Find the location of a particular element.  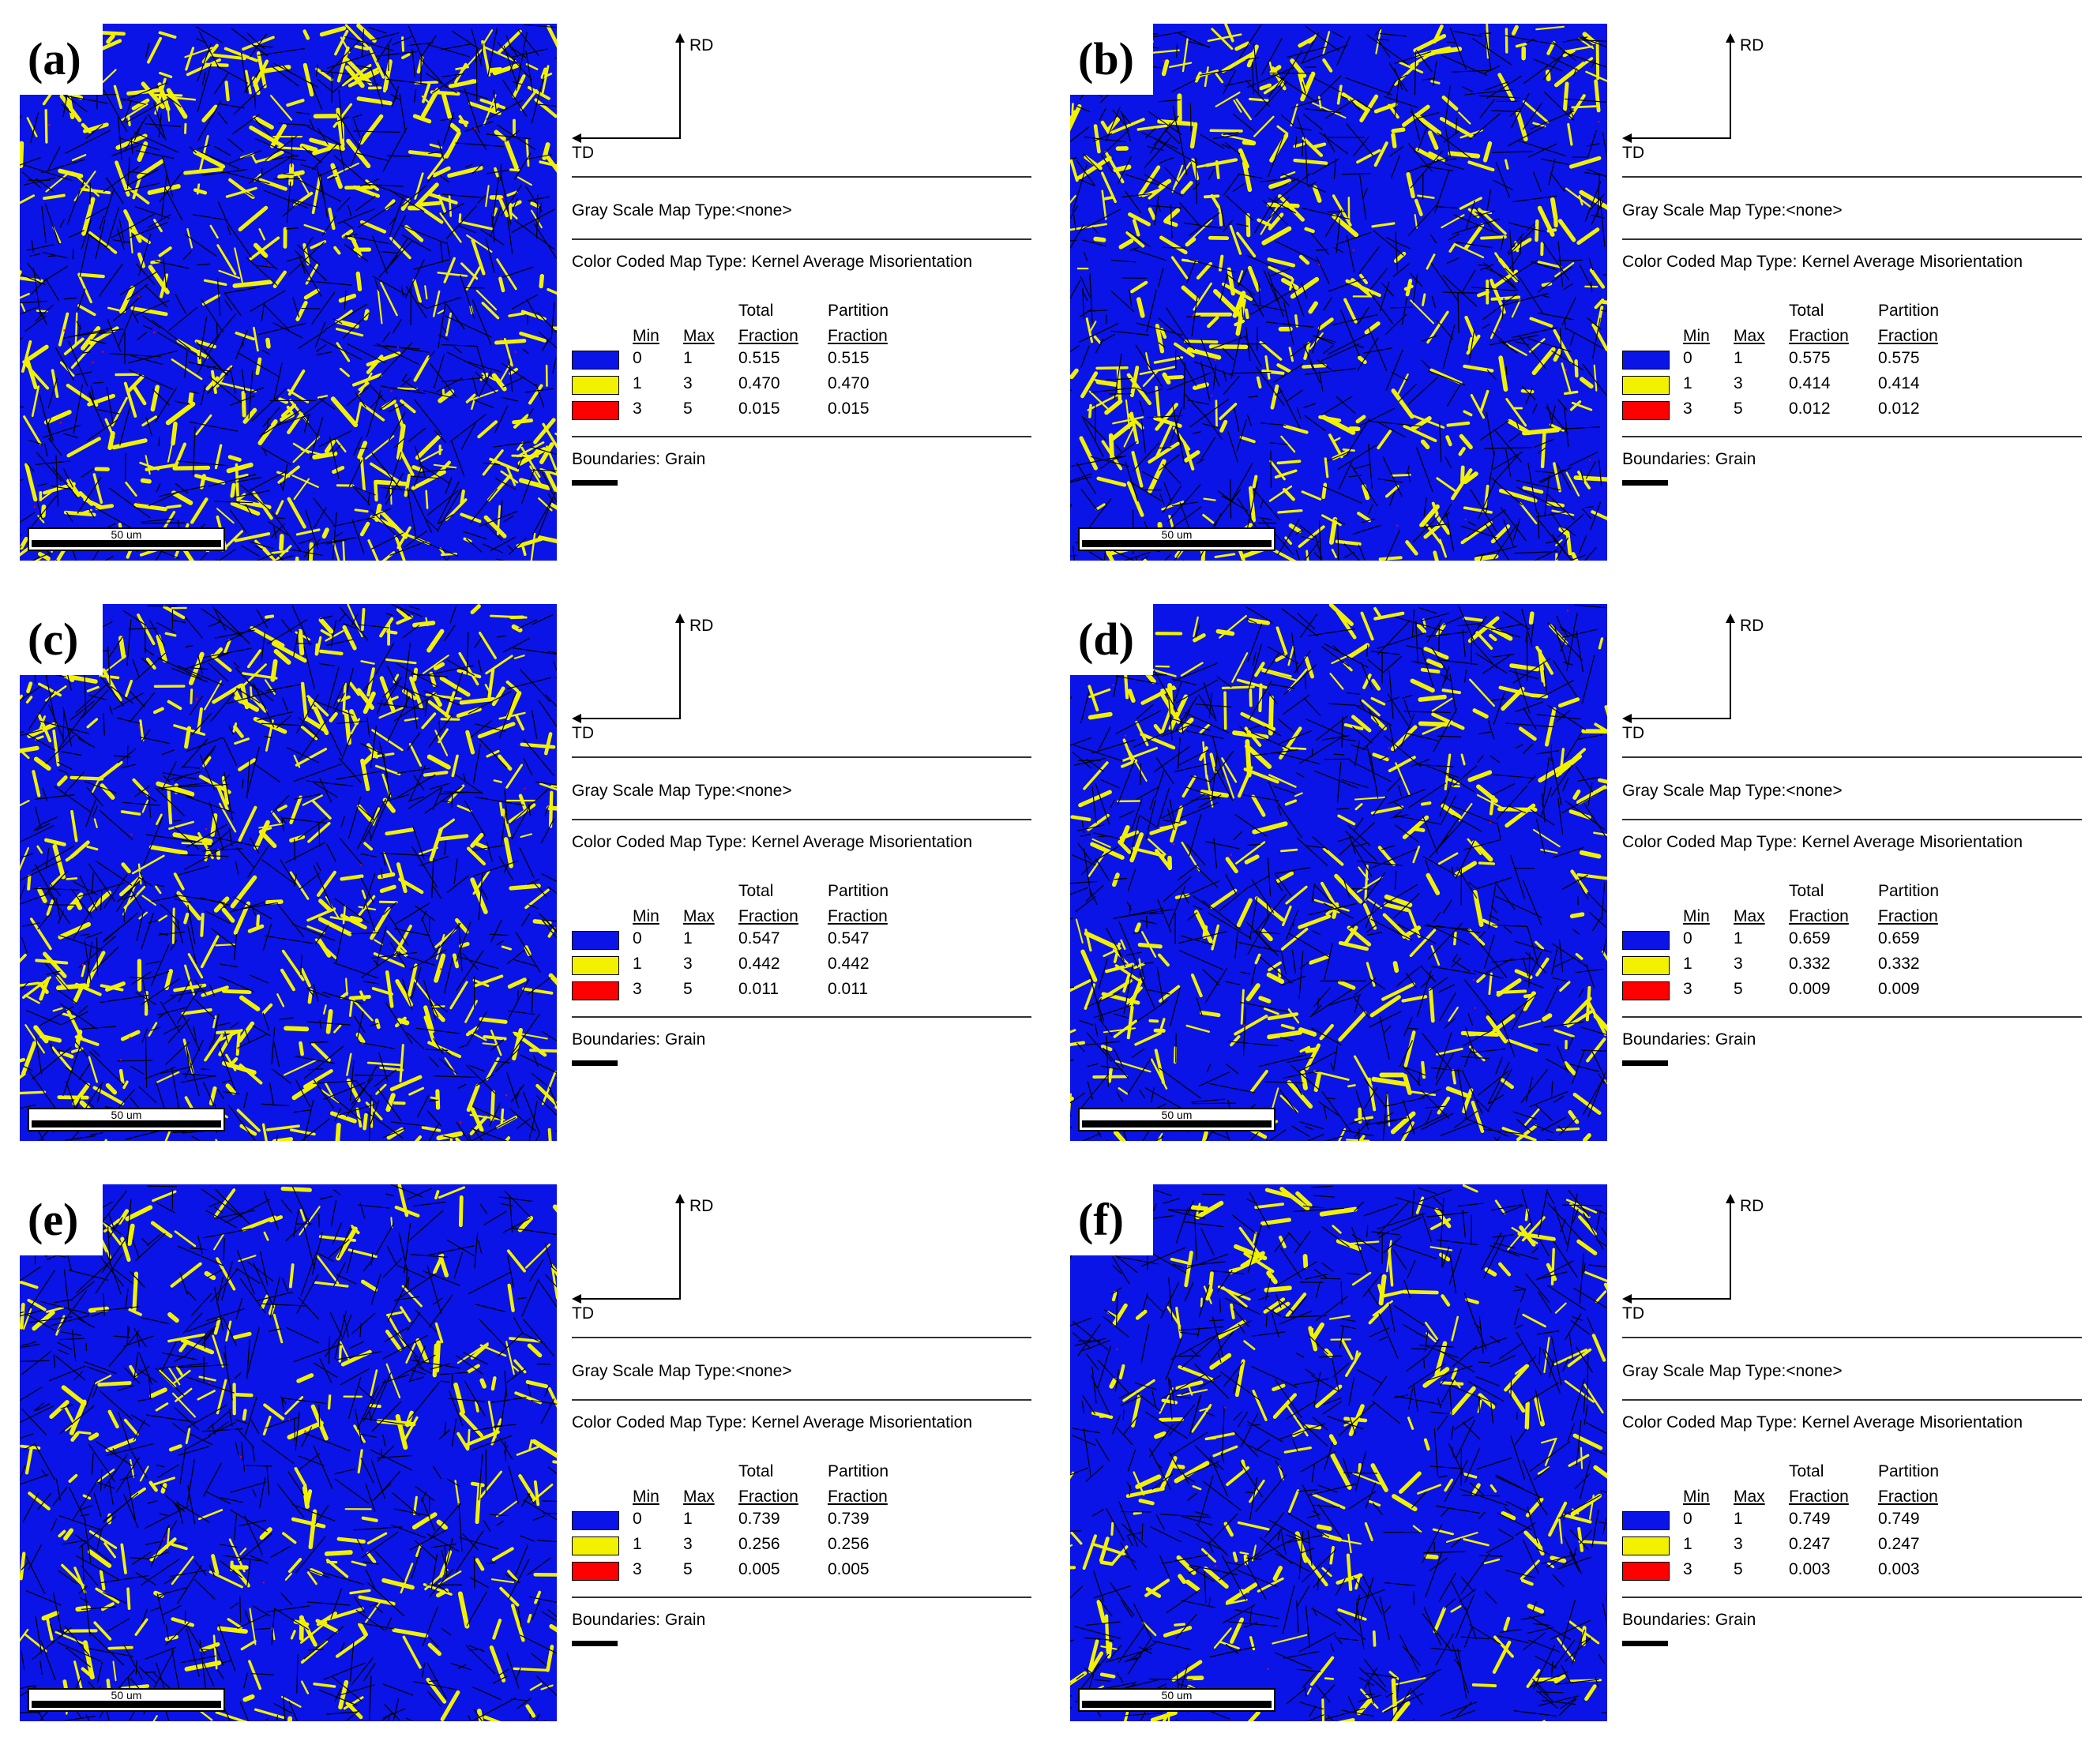

legend-partition-value: 0.739 is located at coordinates (849, 1519).